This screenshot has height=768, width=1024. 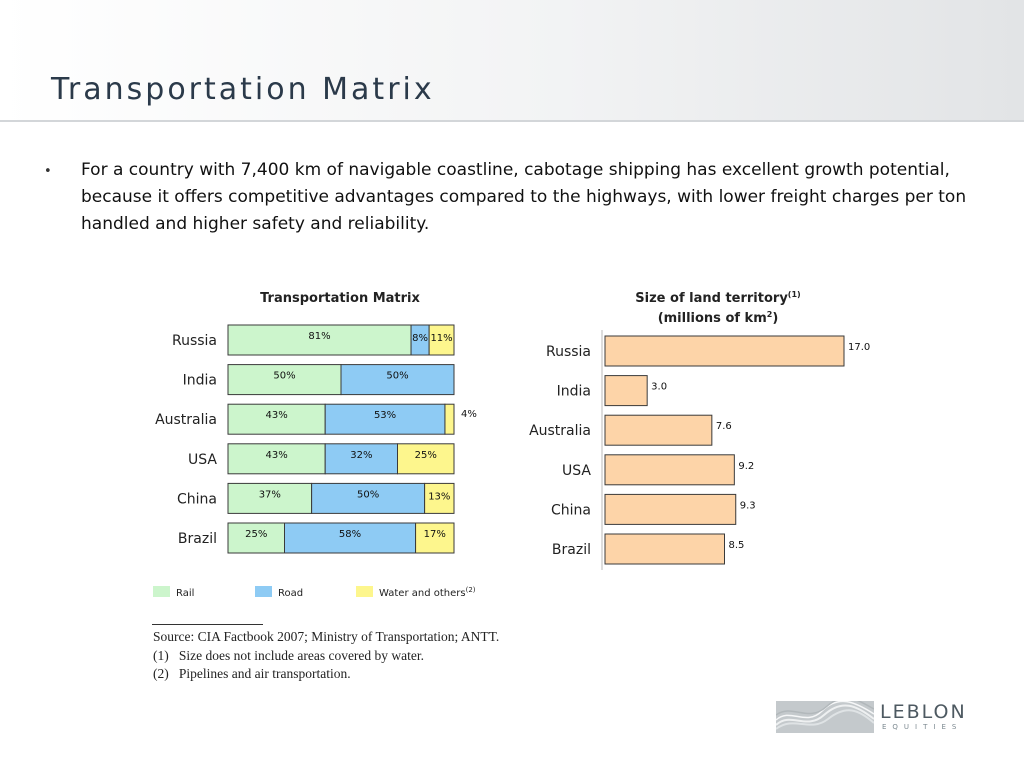 I want to click on matrix-label-brazil-road: 58%, so click(x=350, y=534).